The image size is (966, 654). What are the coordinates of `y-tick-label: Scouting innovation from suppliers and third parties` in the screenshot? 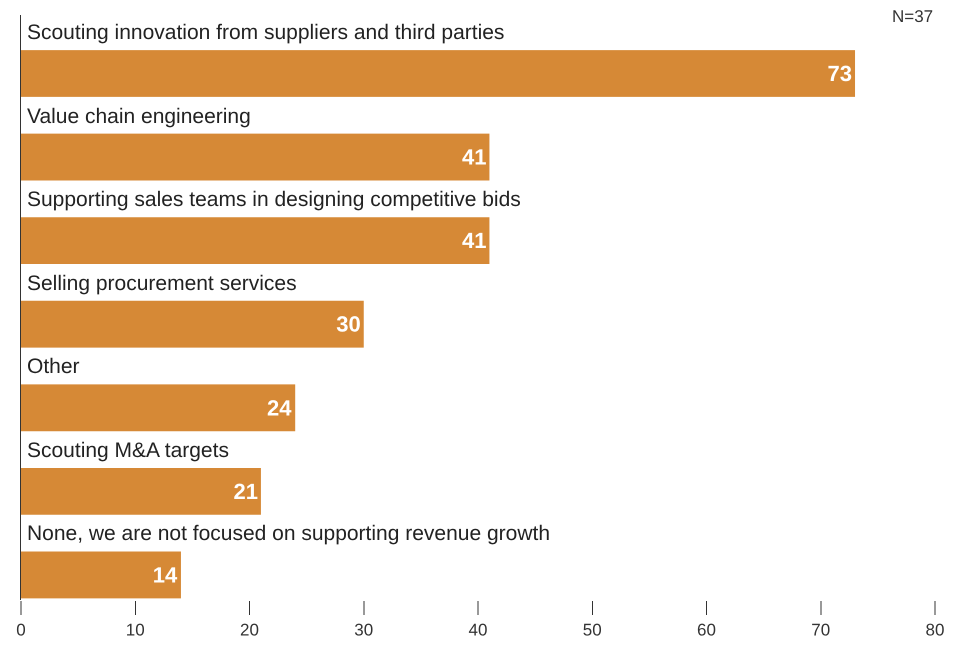 It's located at (265, 32).